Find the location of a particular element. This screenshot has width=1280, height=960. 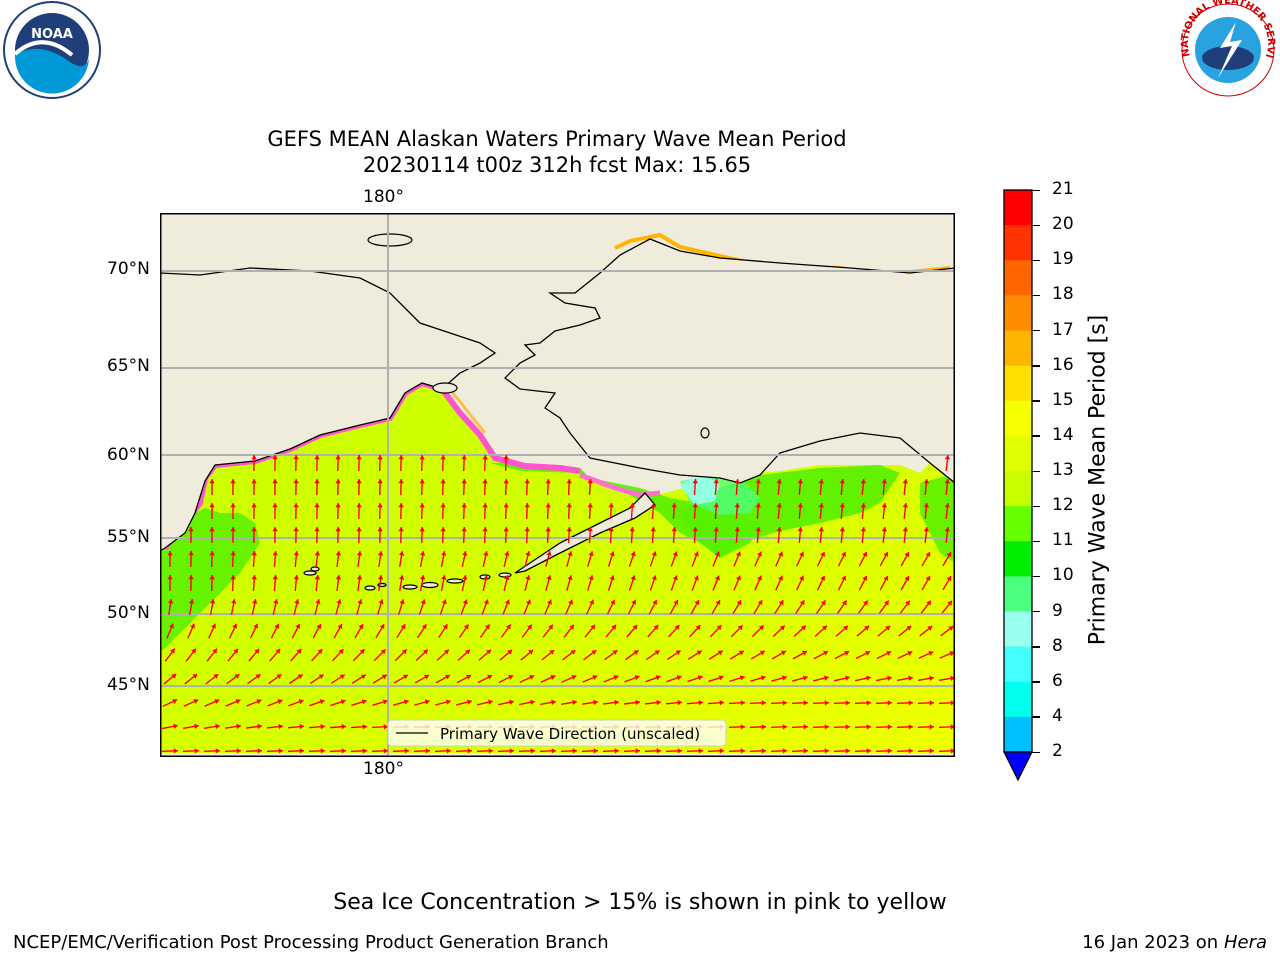

aleutian-islands is located at coordinates (407, 578).